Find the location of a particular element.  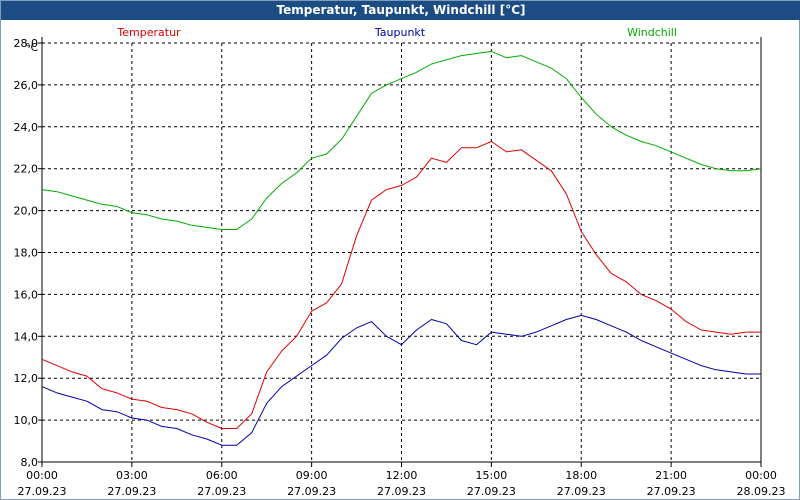

x-tick-time: 18:00 is located at coordinates (581, 475).